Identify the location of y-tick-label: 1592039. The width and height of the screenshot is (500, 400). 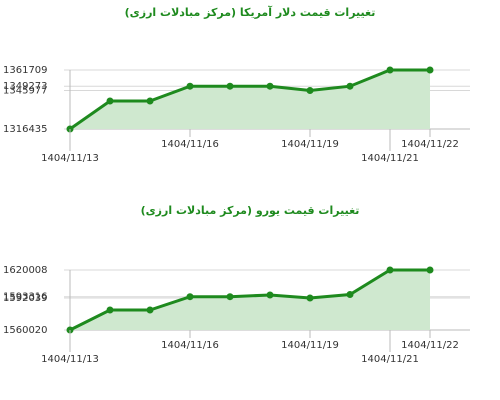
(25, 298).